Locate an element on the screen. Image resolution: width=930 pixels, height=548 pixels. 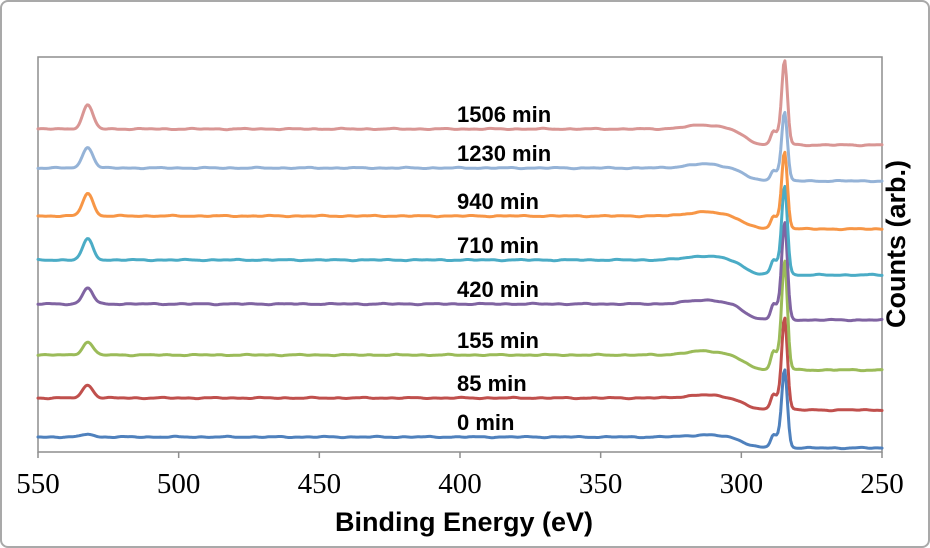
x-axis-tick-label: 300 is located at coordinates (742, 484).